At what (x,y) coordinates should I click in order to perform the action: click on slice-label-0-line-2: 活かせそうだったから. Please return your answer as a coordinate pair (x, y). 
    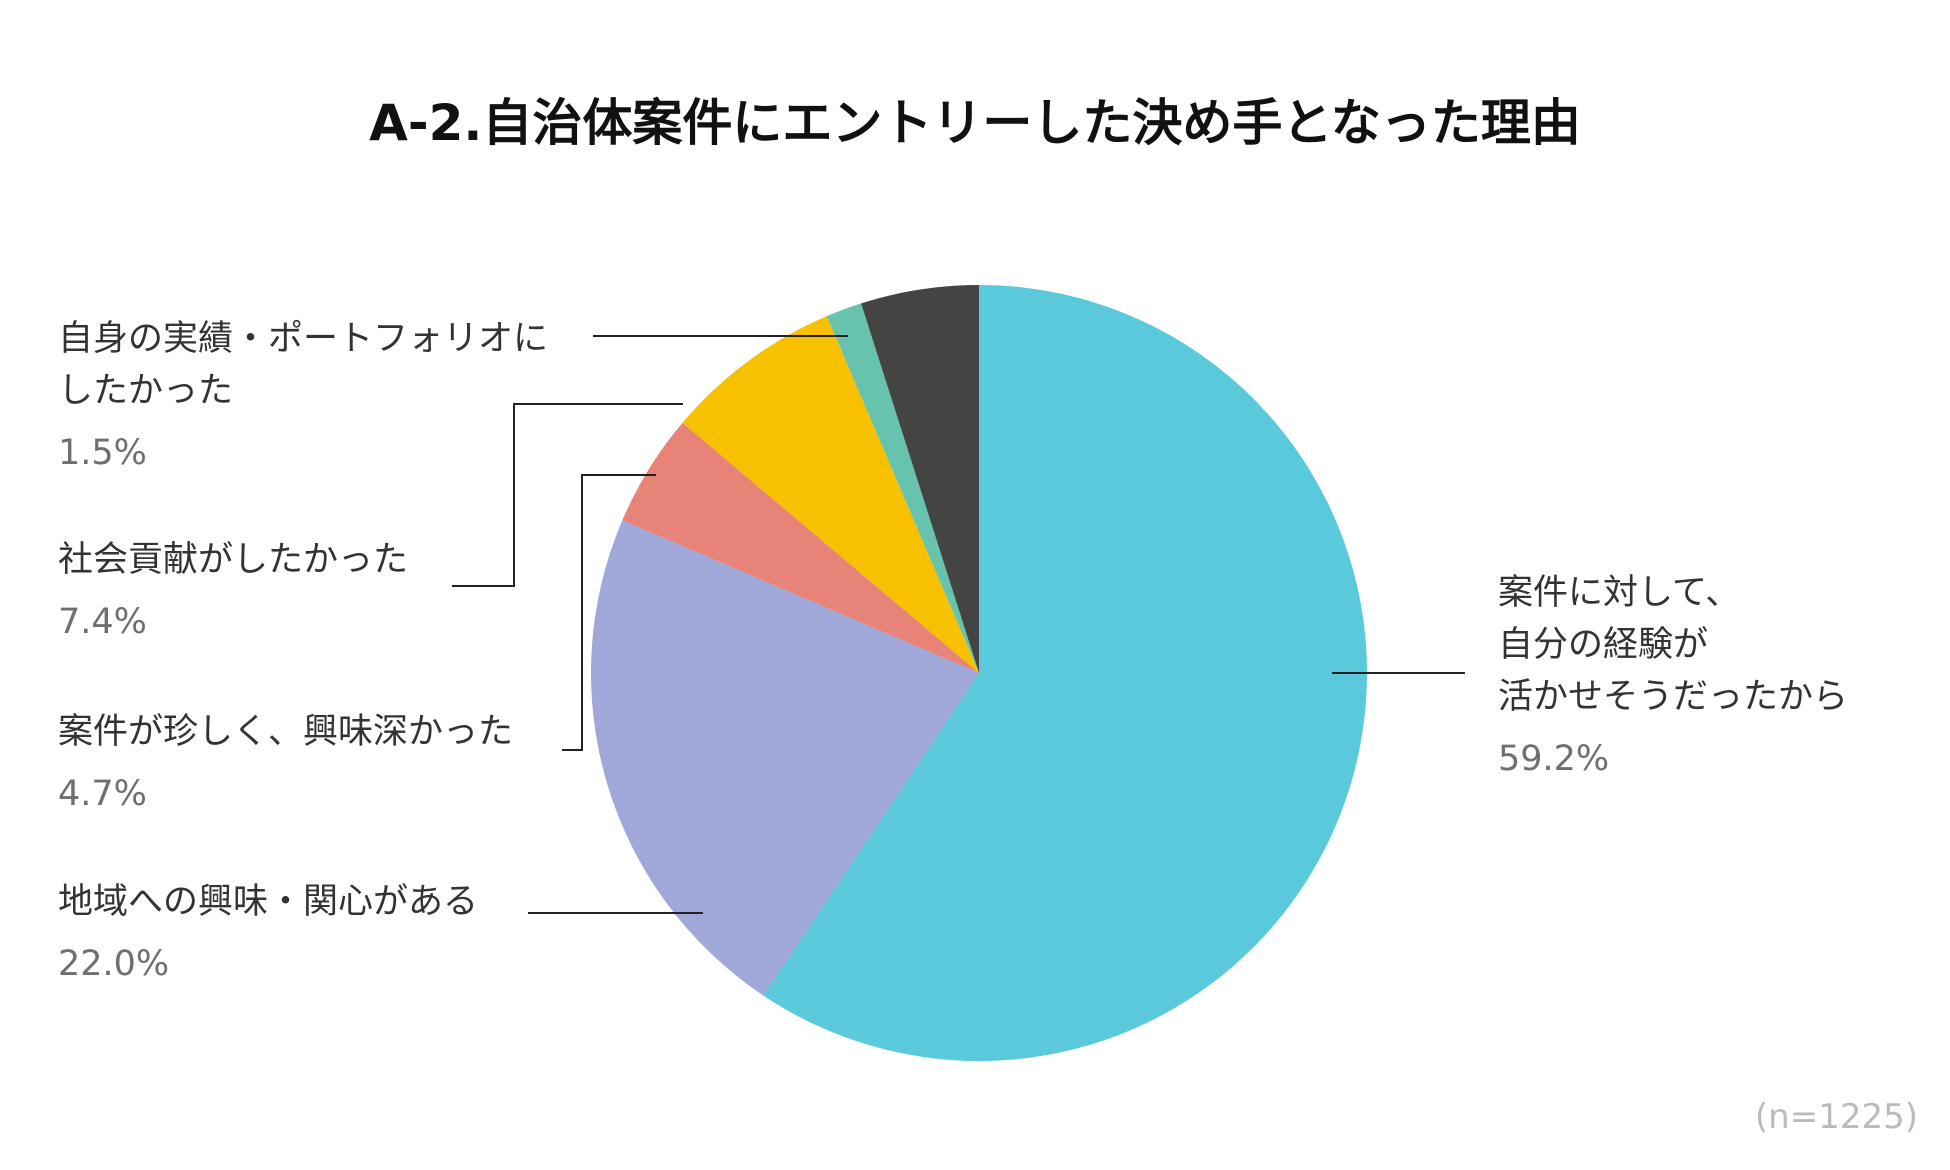
    Looking at the image, I should click on (1673, 697).